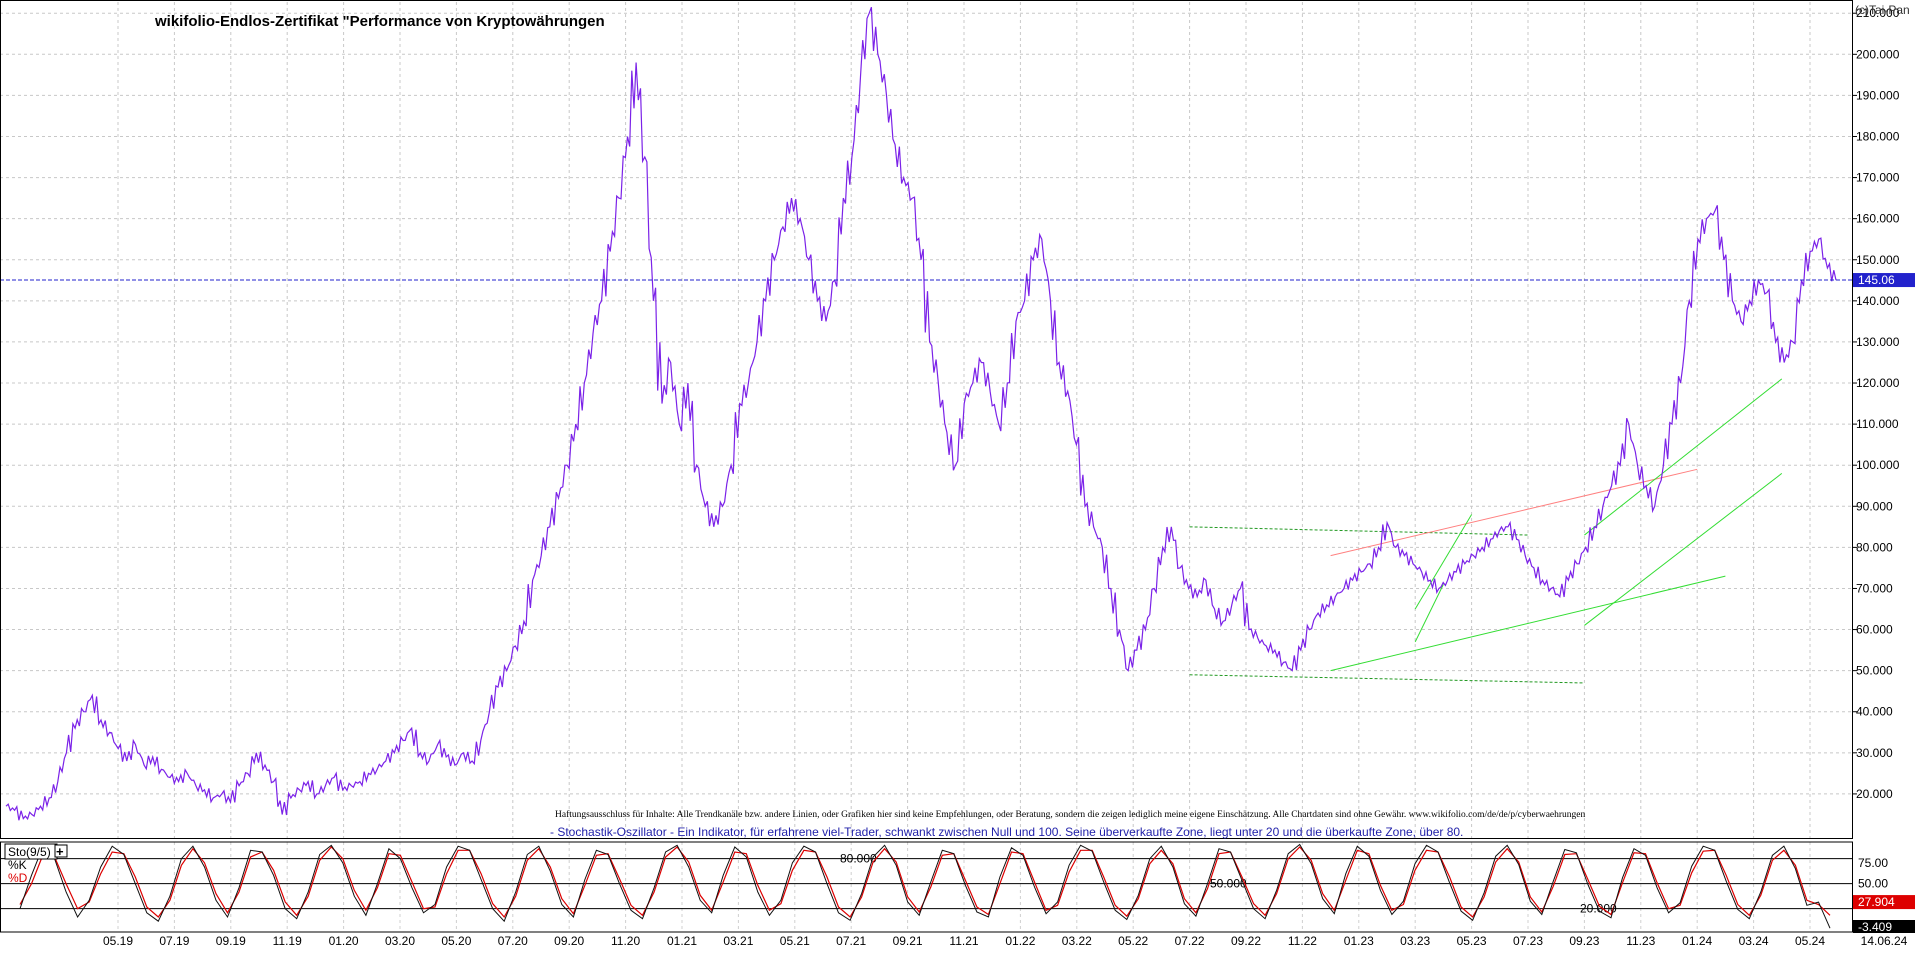 This screenshot has width=1916, height=953. I want to click on expand-indicator-button: +, so click(61, 851).